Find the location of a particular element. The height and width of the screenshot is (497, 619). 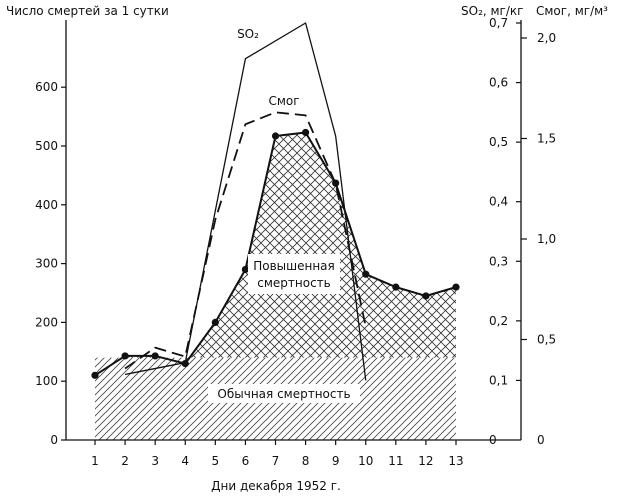

x-tick-label: 11 is located at coordinates (395, 461).